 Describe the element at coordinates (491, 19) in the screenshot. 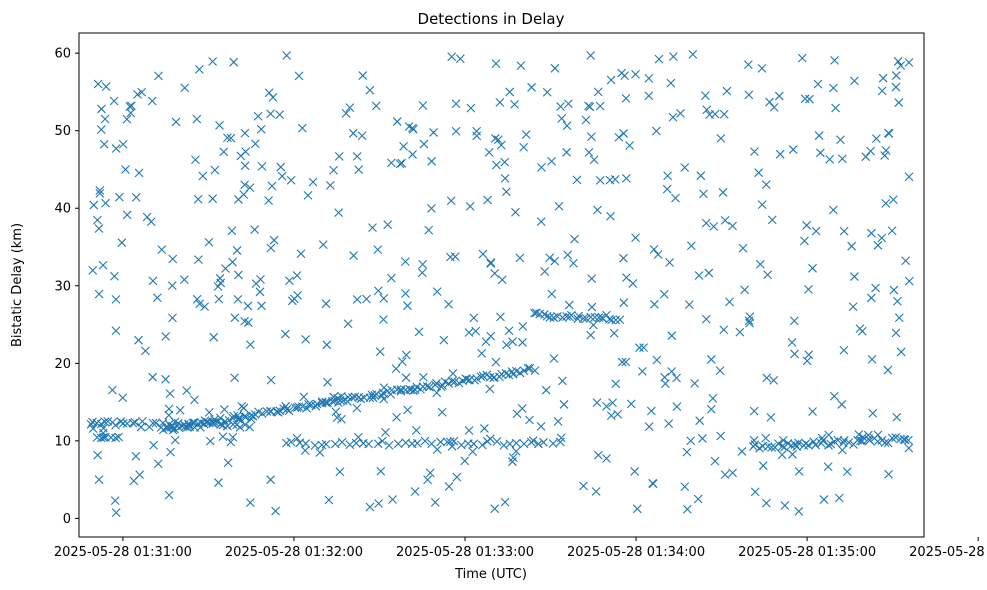

I see `chart-title: Detections in Delay` at that location.